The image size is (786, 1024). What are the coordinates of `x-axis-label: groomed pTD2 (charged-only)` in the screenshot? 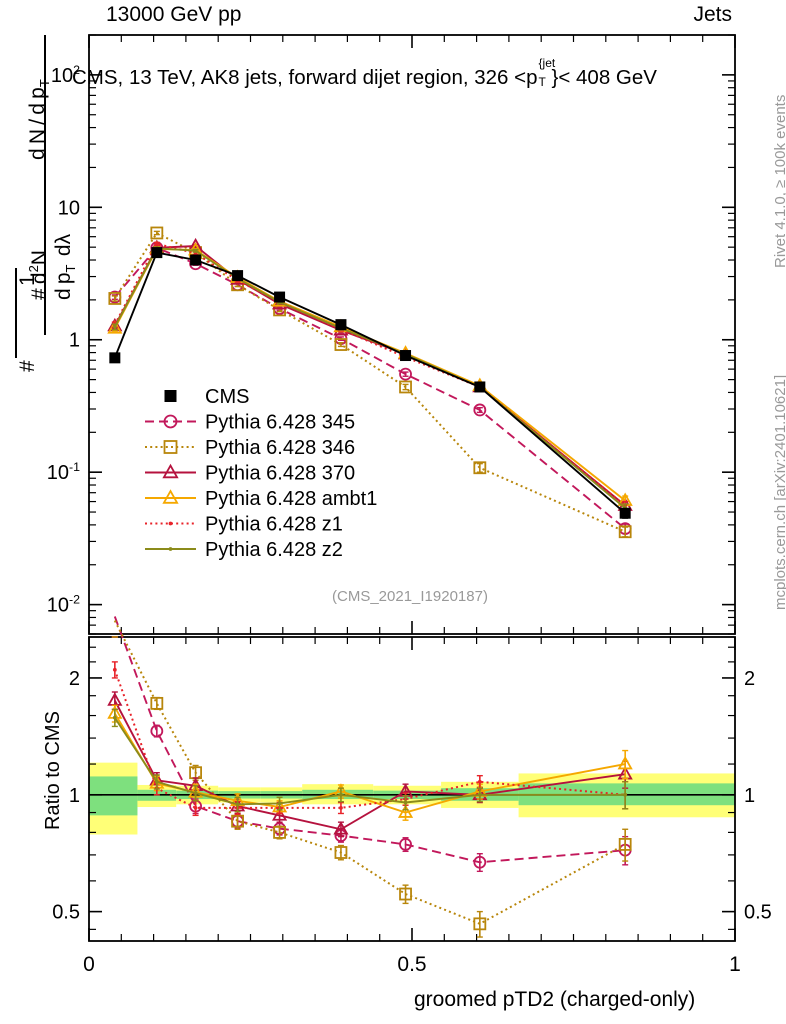 It's located at (555, 999).